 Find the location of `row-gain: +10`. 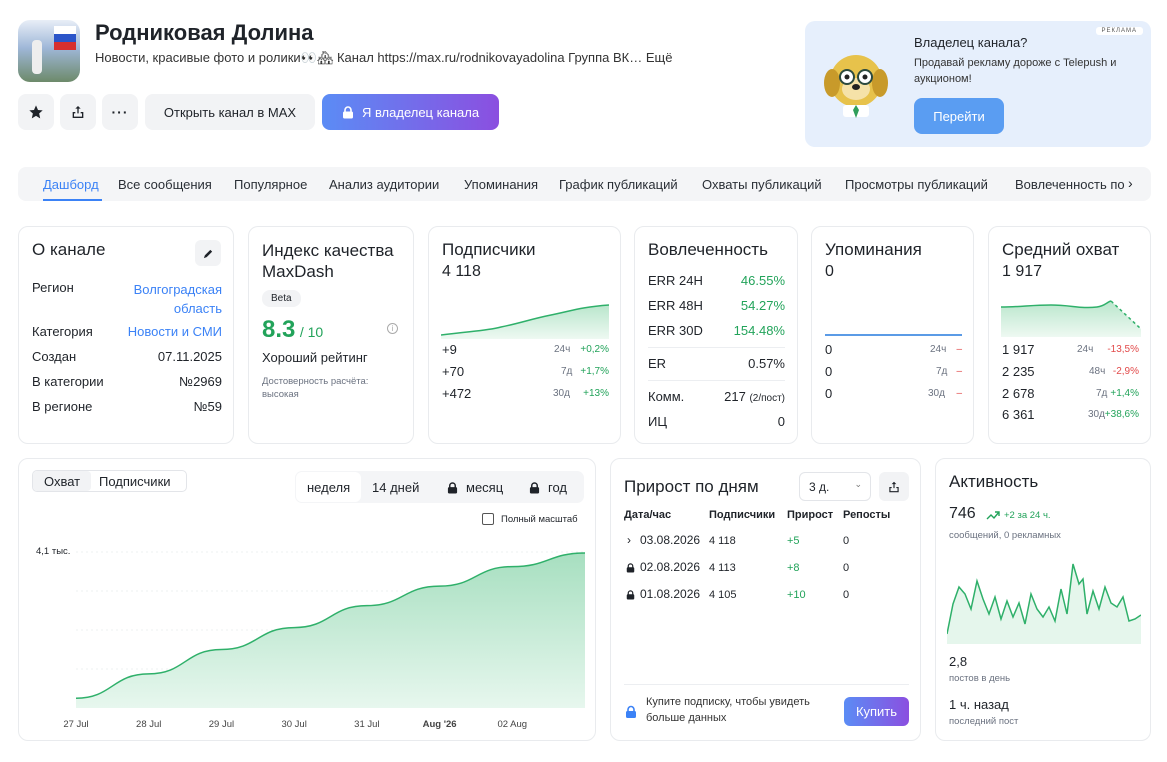

row-gain: +10 is located at coordinates (796, 595).